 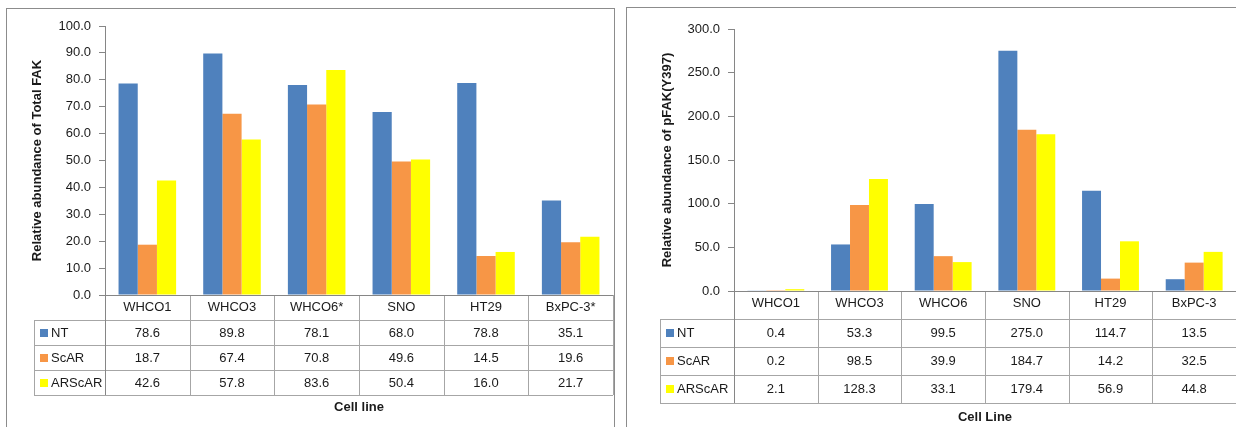 I want to click on data-label: 0.4, so click(x=775, y=332).